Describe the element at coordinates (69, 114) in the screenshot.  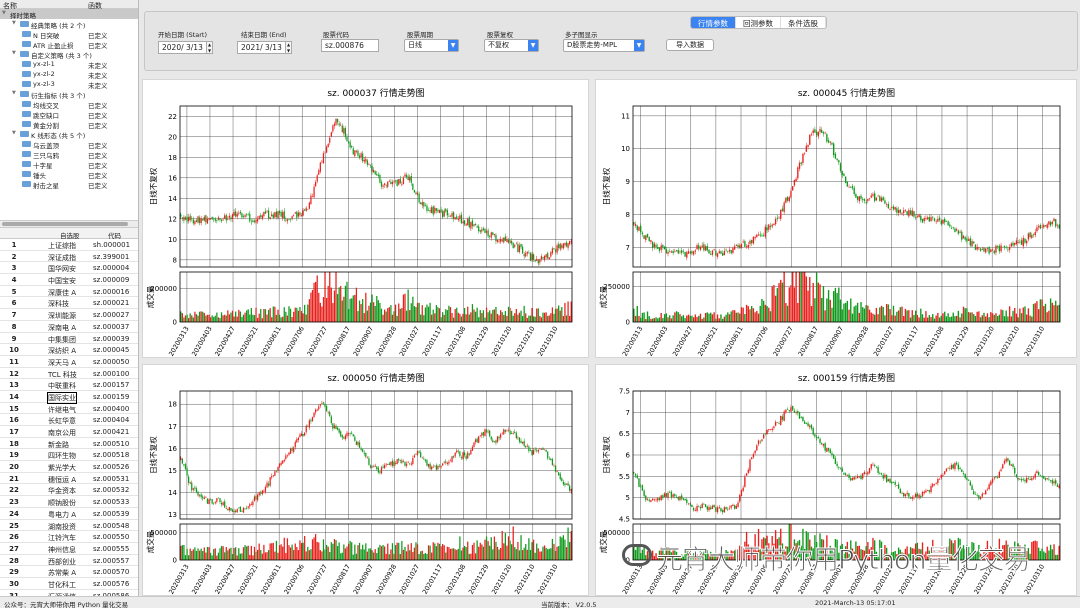
I see `tree-item: 跳空缺口 已定义` at that location.